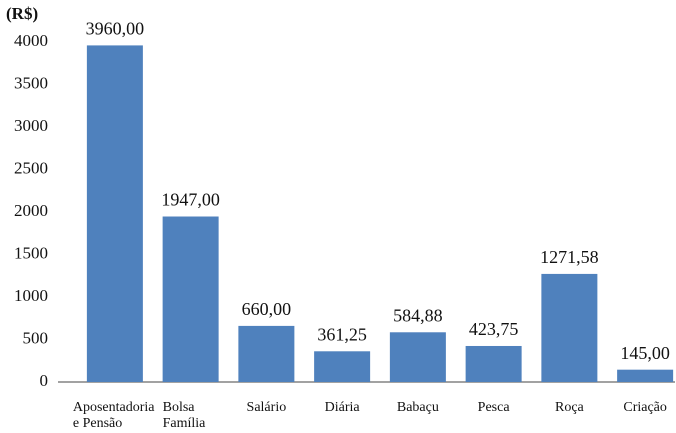 The image size is (676, 433). Describe the element at coordinates (31, 125) in the screenshot. I see `y-tick-label: 3000` at that location.